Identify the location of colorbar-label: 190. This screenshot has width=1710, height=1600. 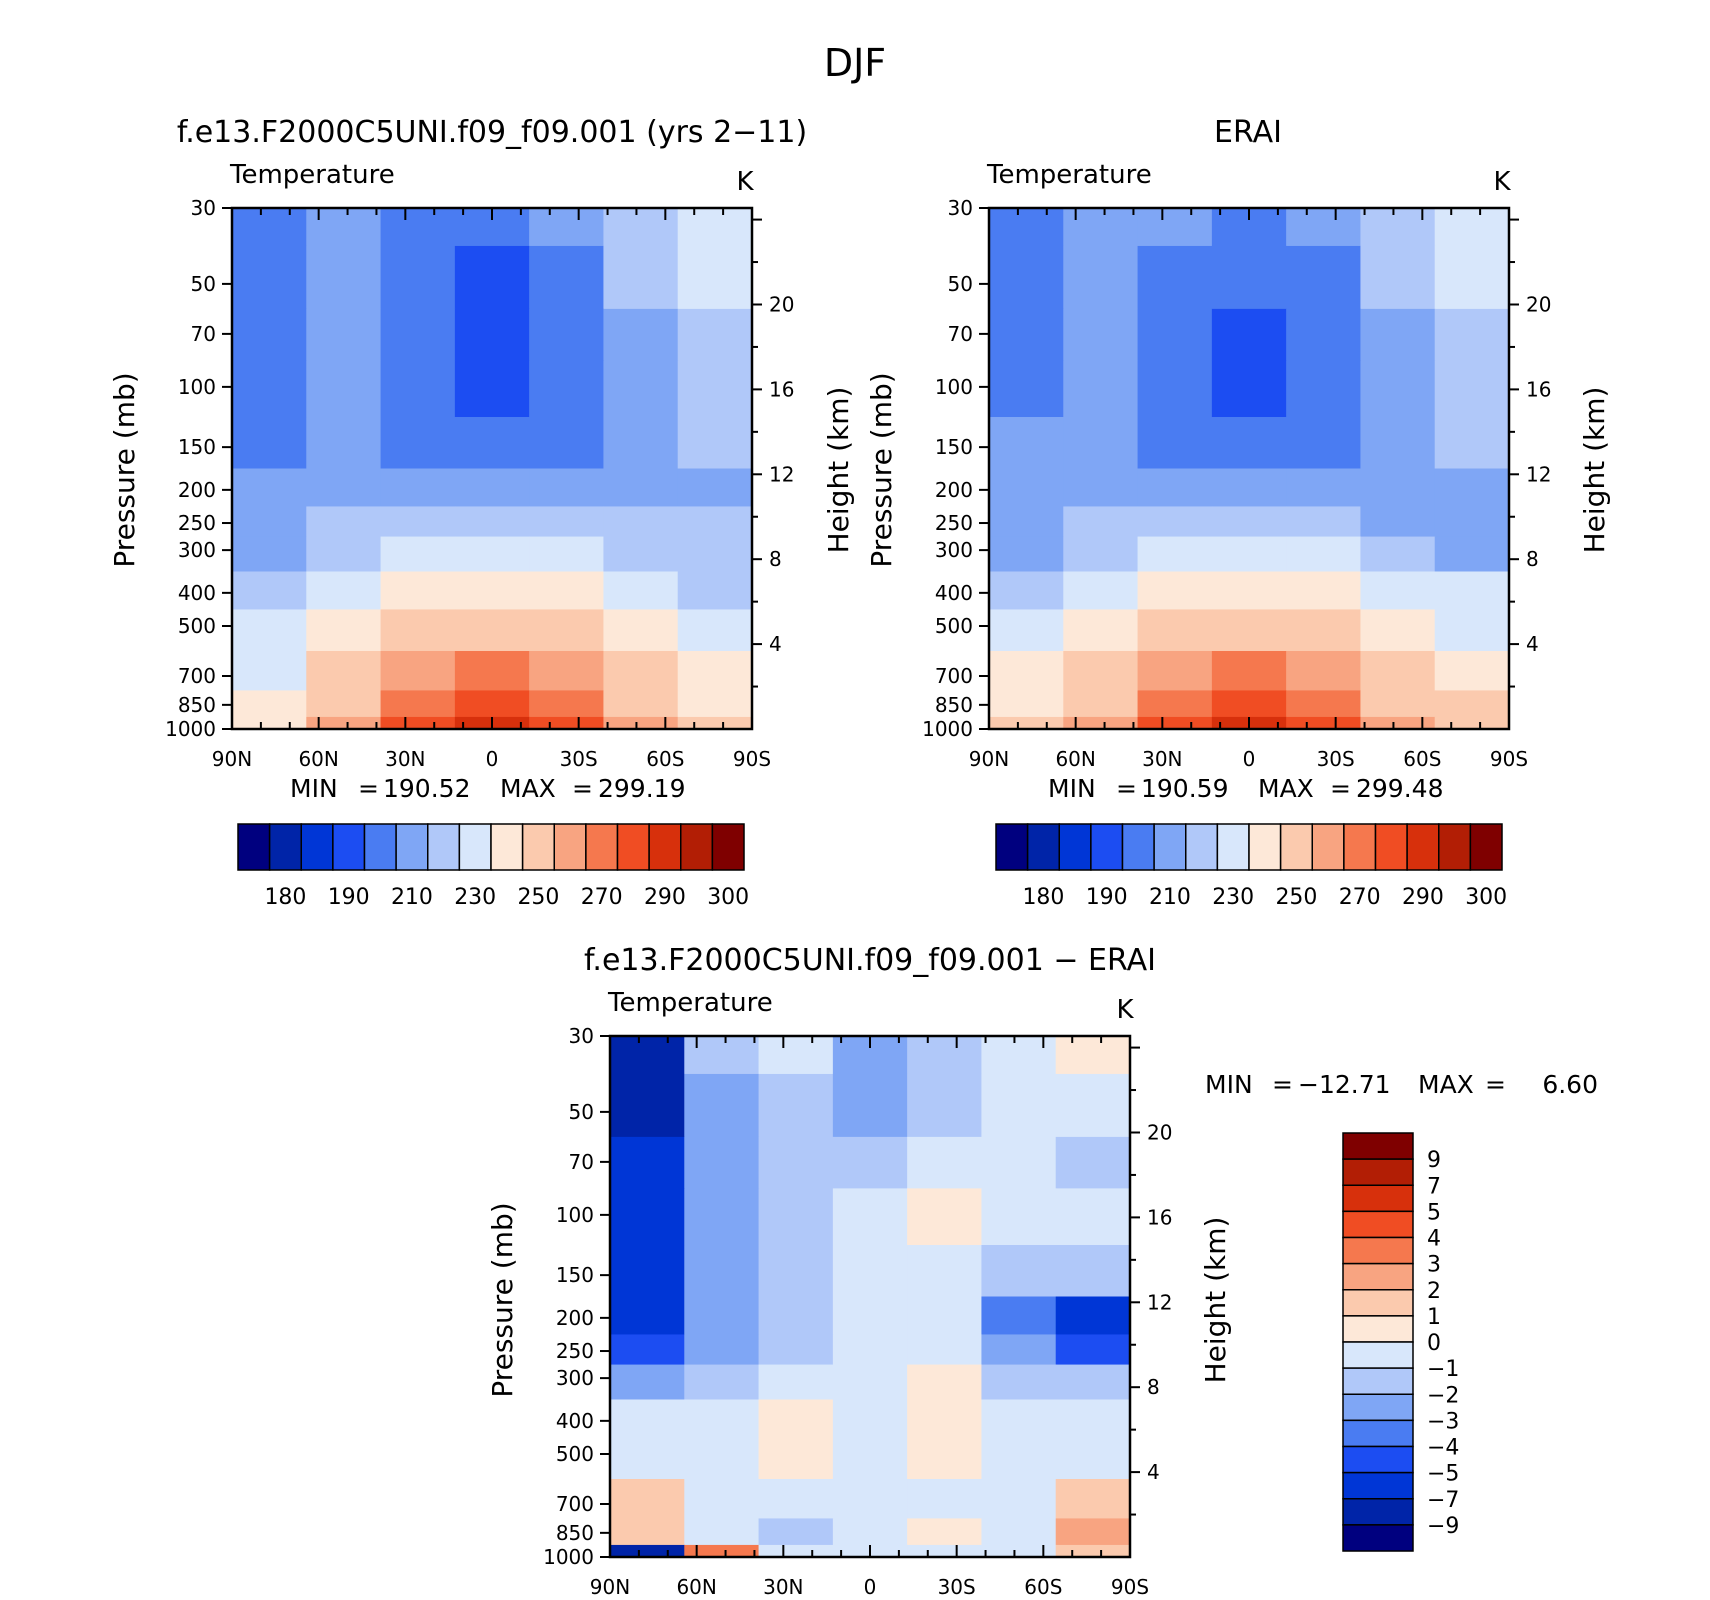
(349, 897).